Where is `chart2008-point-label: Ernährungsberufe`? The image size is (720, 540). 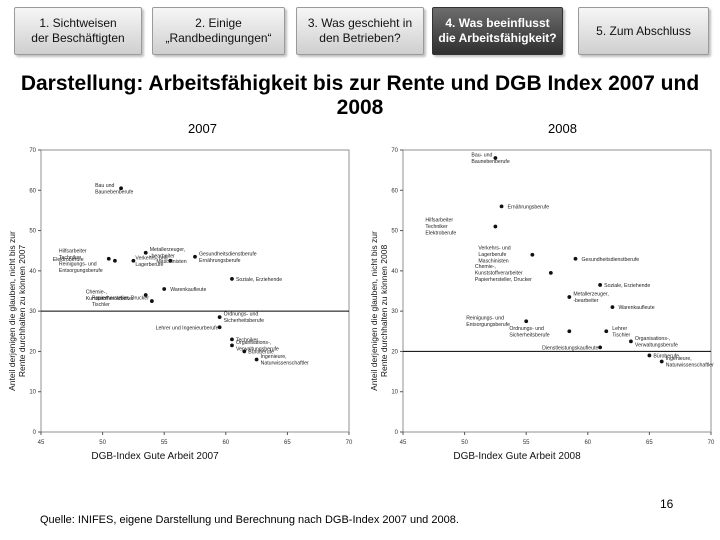 chart2008-point-label: Ernährungsberufe is located at coordinates (529, 207).